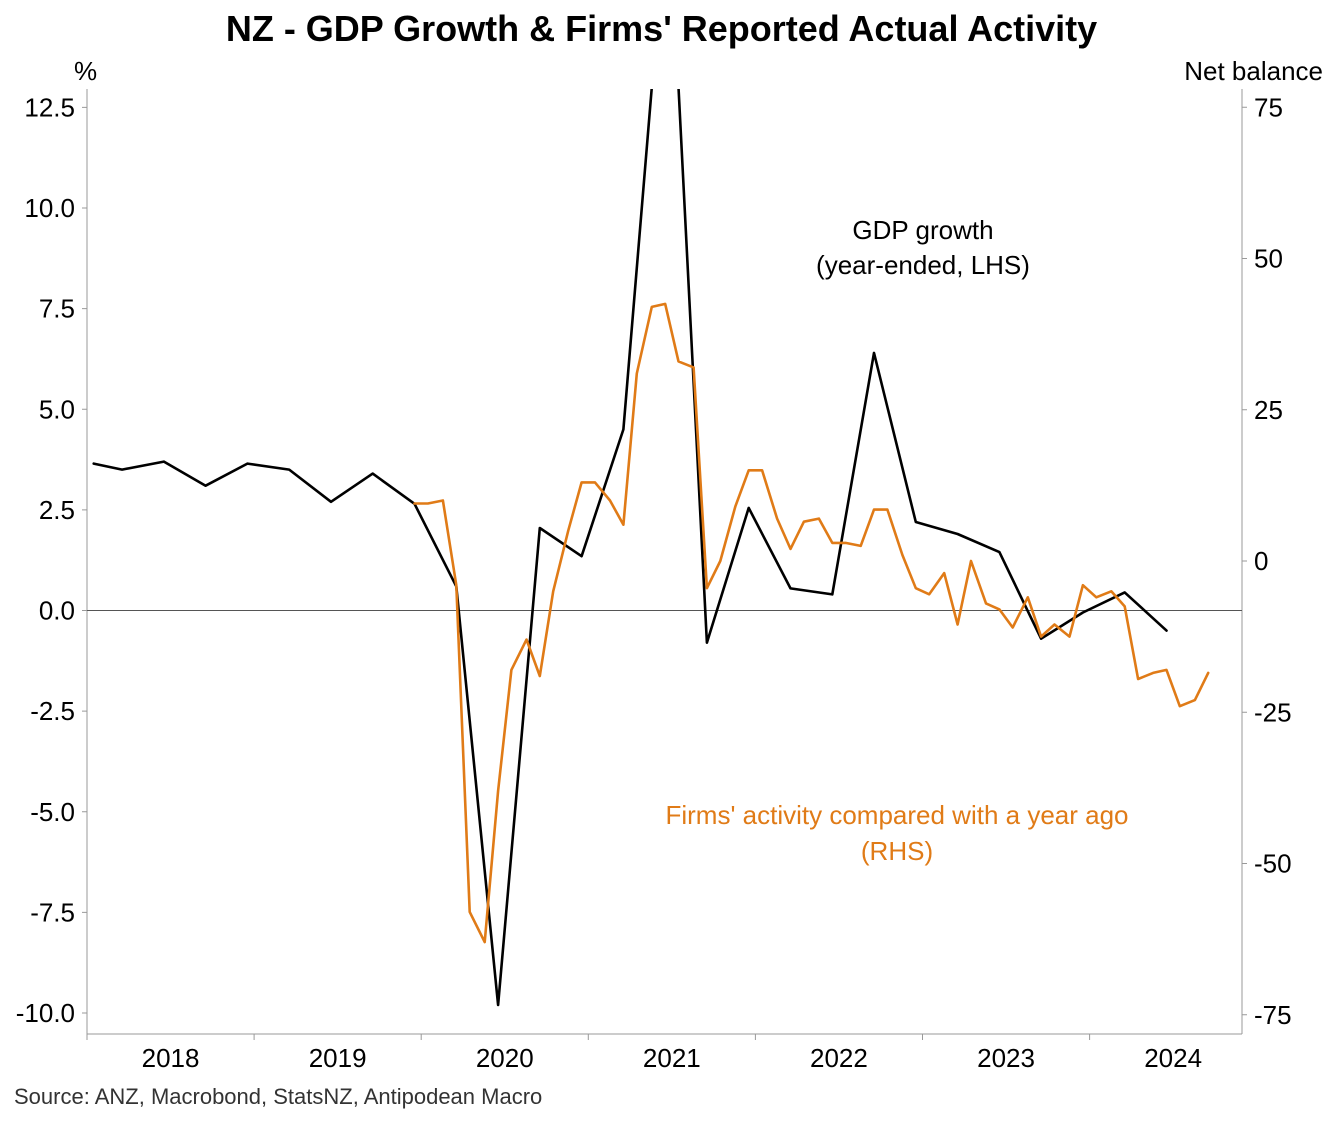 The image size is (1323, 1122). Describe the element at coordinates (1173, 1058) in the screenshot. I see `x-tick-label: 2024` at that location.